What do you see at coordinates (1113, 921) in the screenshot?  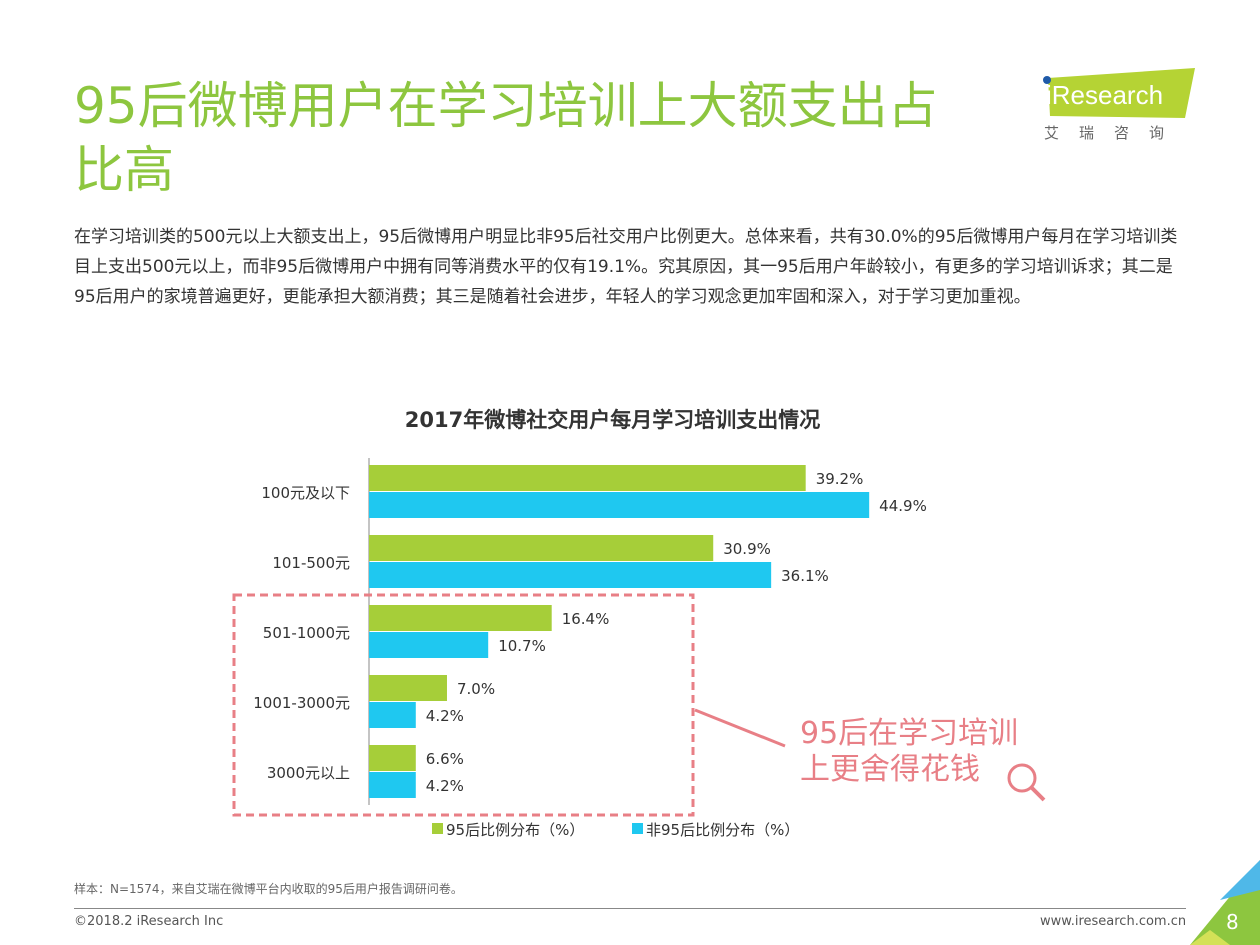 I see `website-link: www.iresearch.com.cn` at bounding box center [1113, 921].